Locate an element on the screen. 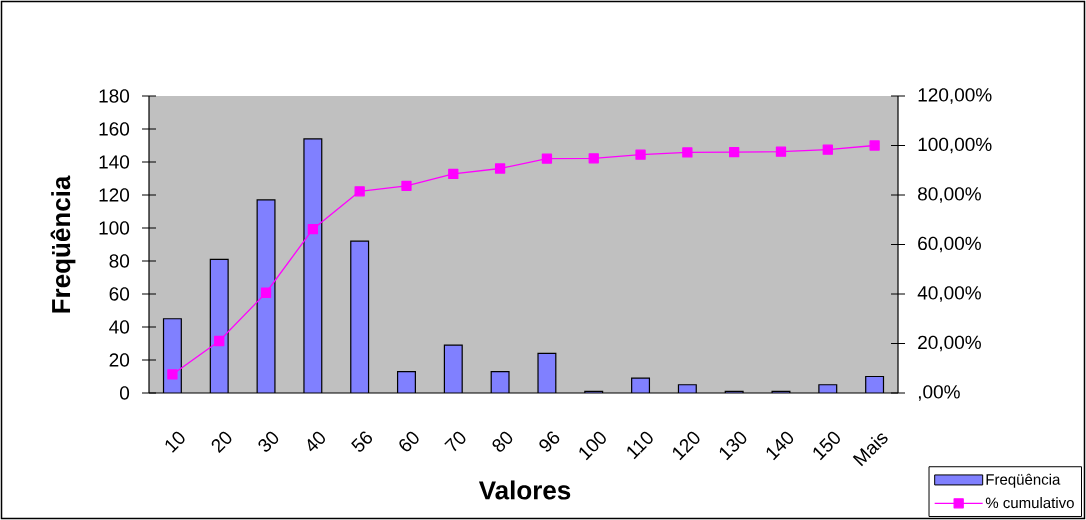 This screenshot has width=1086, height=520. y-tick-label: 120 is located at coordinates (114, 195).